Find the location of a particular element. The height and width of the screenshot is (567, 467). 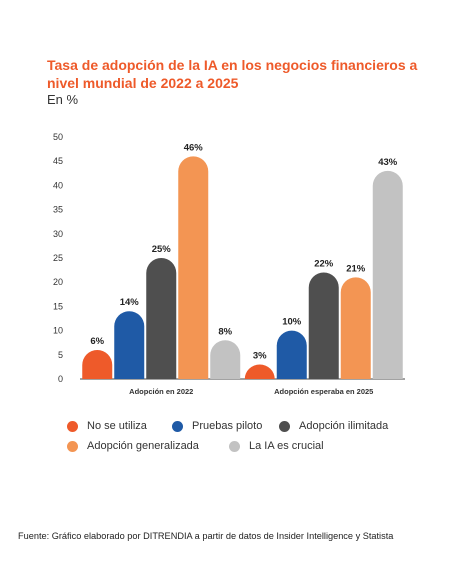

legend-label: No se utiliza is located at coordinates (117, 426).